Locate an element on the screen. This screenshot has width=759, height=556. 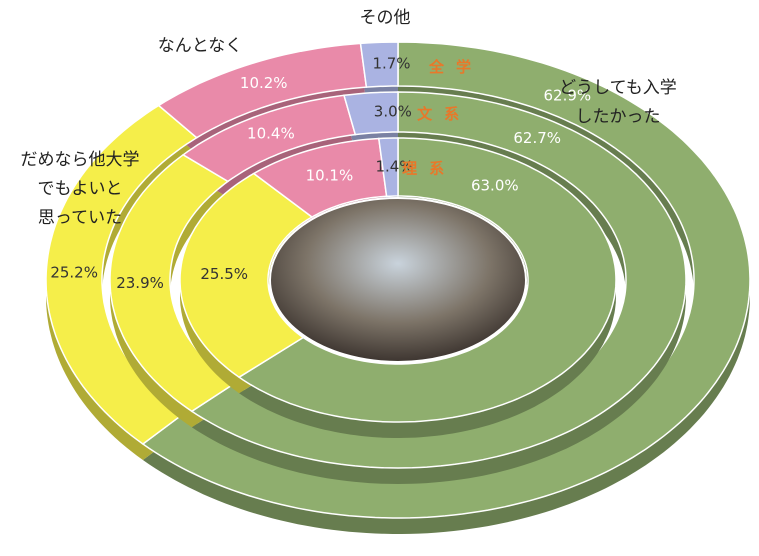
value-label: 10.4% is located at coordinates (271, 133).